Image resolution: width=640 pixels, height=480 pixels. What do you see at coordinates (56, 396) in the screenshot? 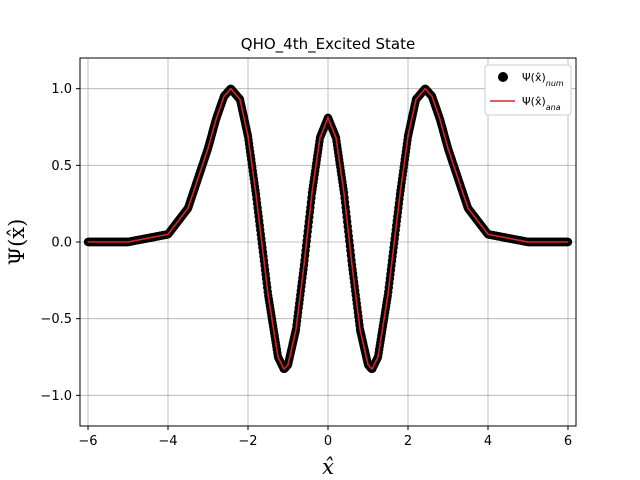
I see `y-tick-label: −1.0` at bounding box center [56, 396].